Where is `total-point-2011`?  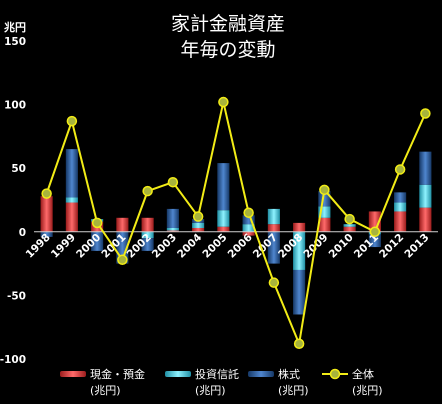 total-point-2011 is located at coordinates (375, 232).